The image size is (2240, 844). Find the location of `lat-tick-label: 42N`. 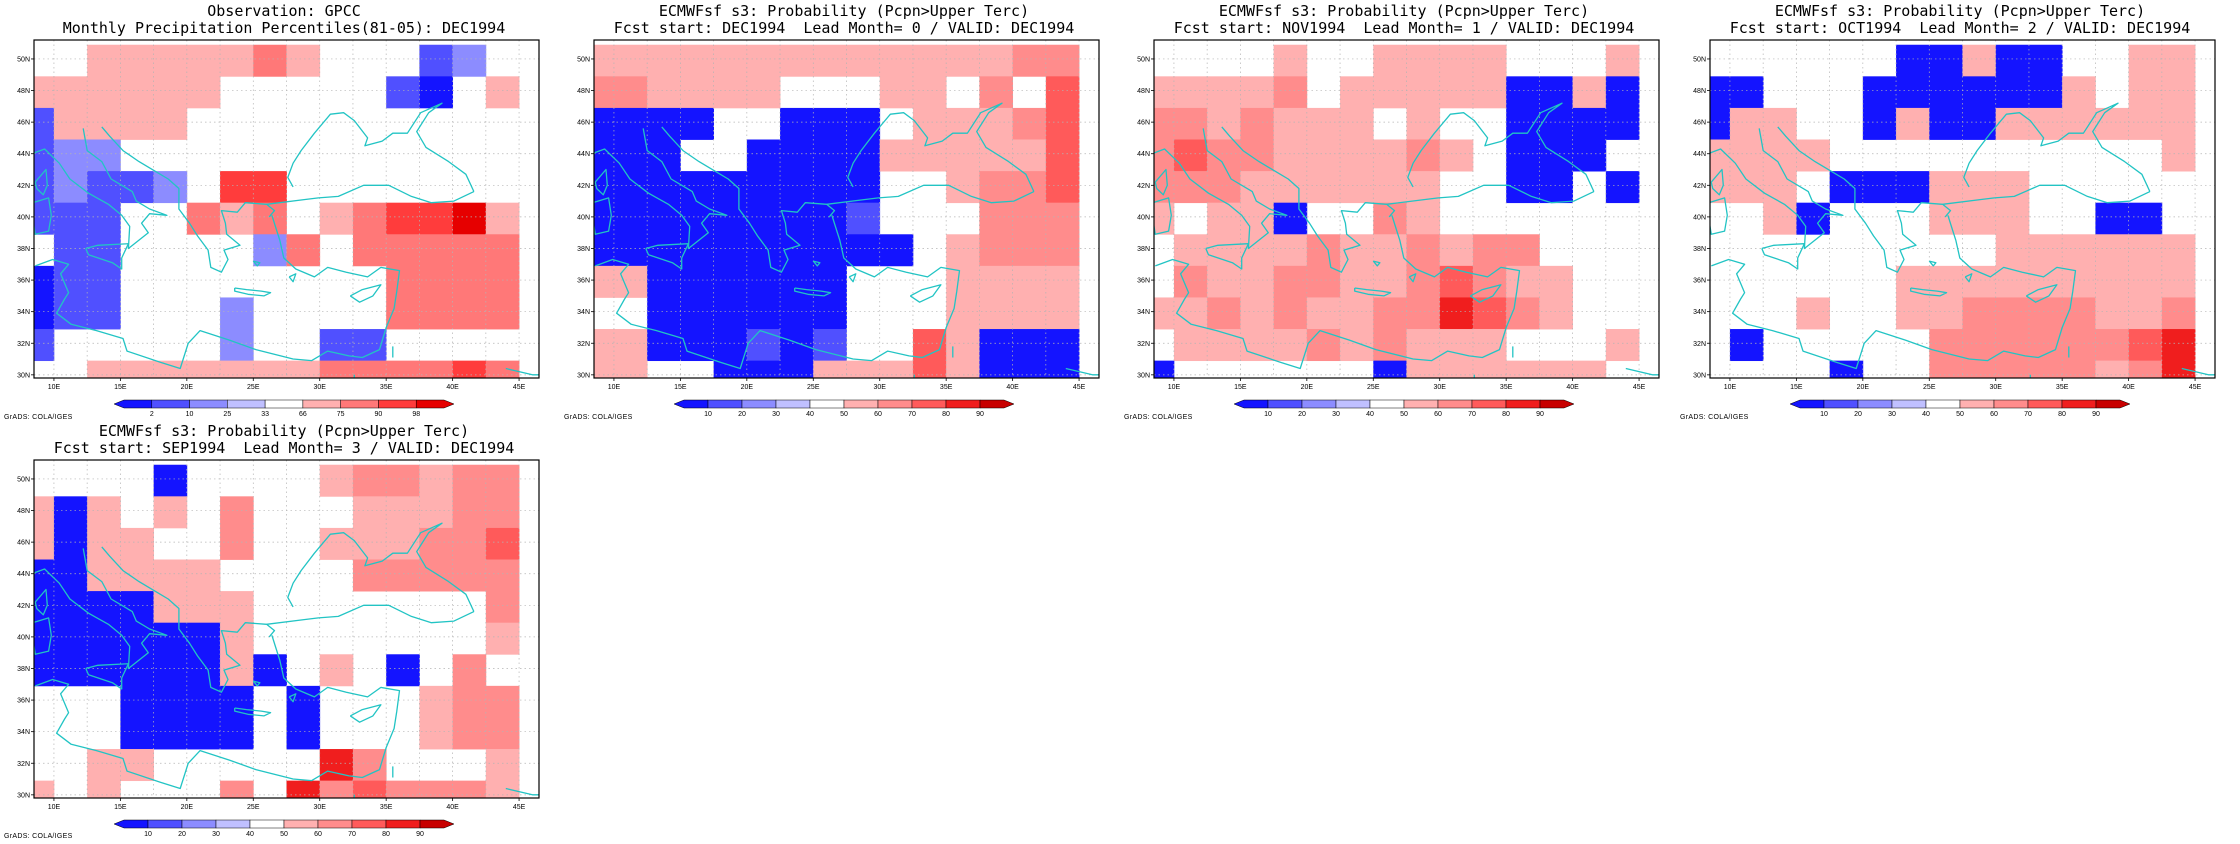

lat-tick-label: 42N is located at coordinates (23, 186).